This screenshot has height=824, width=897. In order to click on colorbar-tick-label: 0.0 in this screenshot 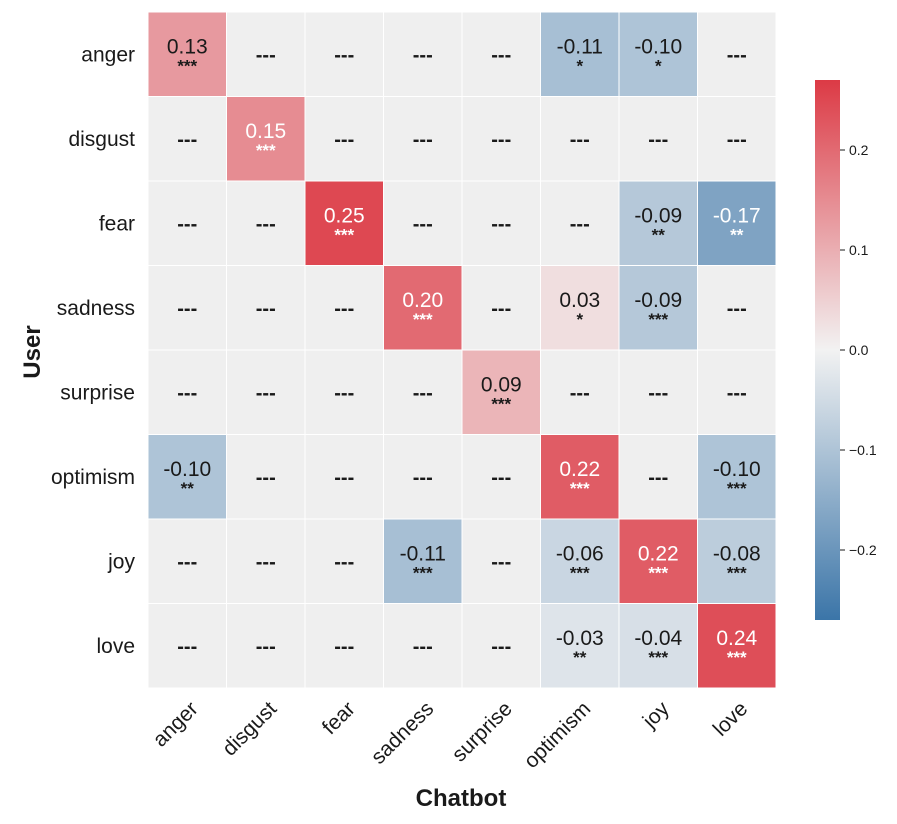, I will do `click(859, 350)`.